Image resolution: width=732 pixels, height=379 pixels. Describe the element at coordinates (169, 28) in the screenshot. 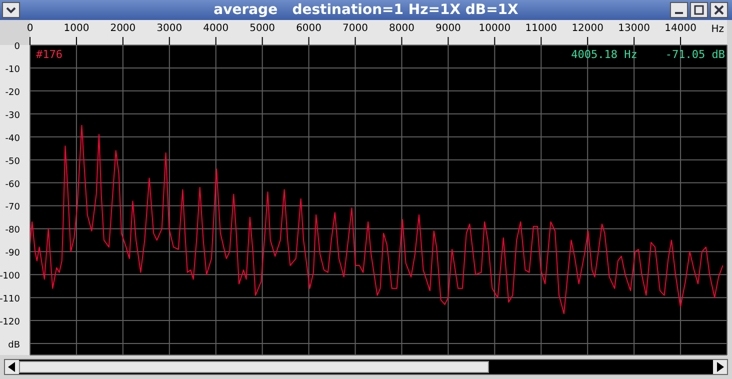

I see `x-tick-label: 3000` at that location.